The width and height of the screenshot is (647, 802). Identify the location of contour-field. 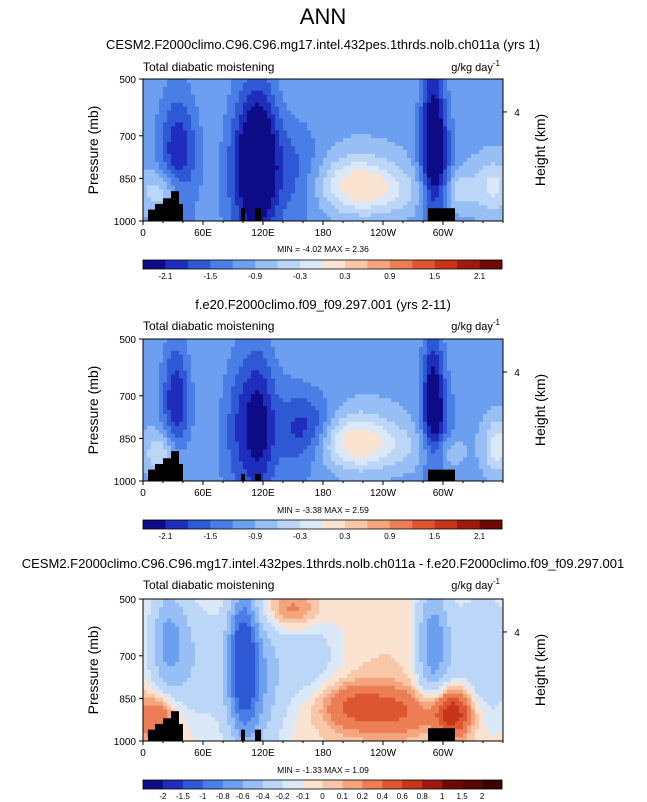
(323, 150).